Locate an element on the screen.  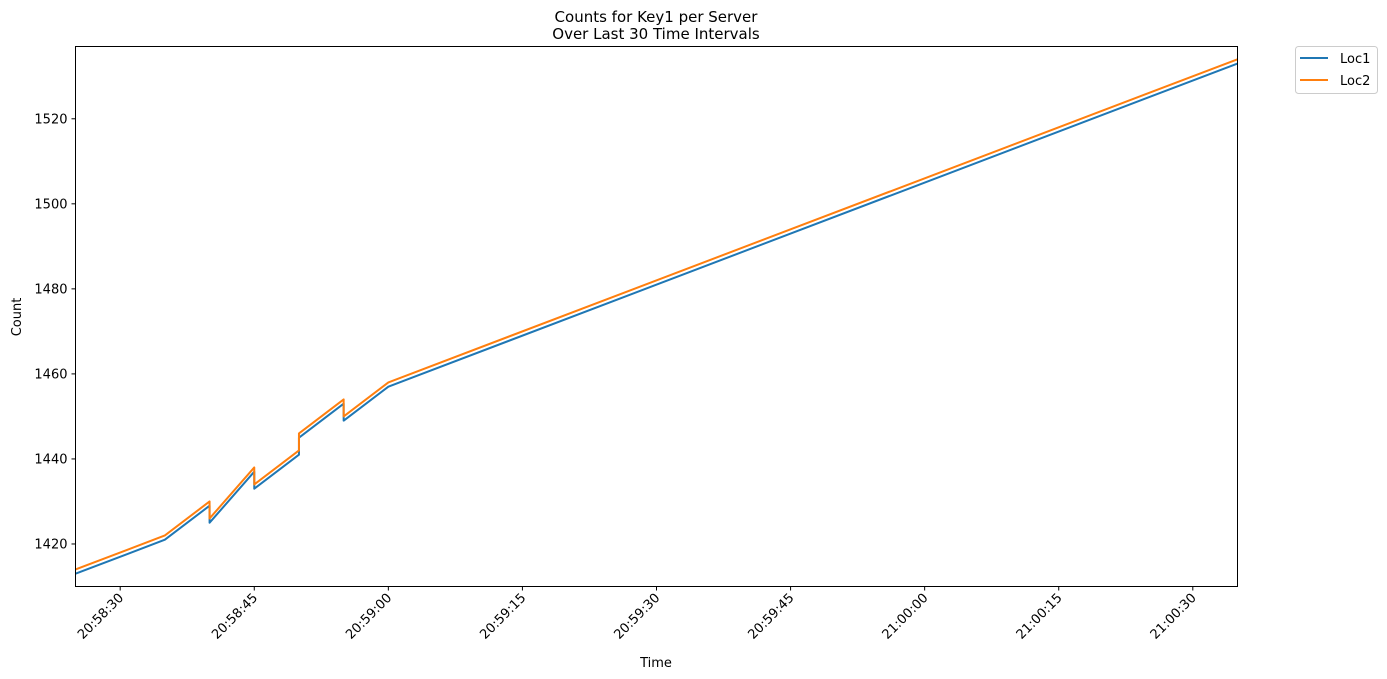
y-axis-label: Count is located at coordinates (17, 317).